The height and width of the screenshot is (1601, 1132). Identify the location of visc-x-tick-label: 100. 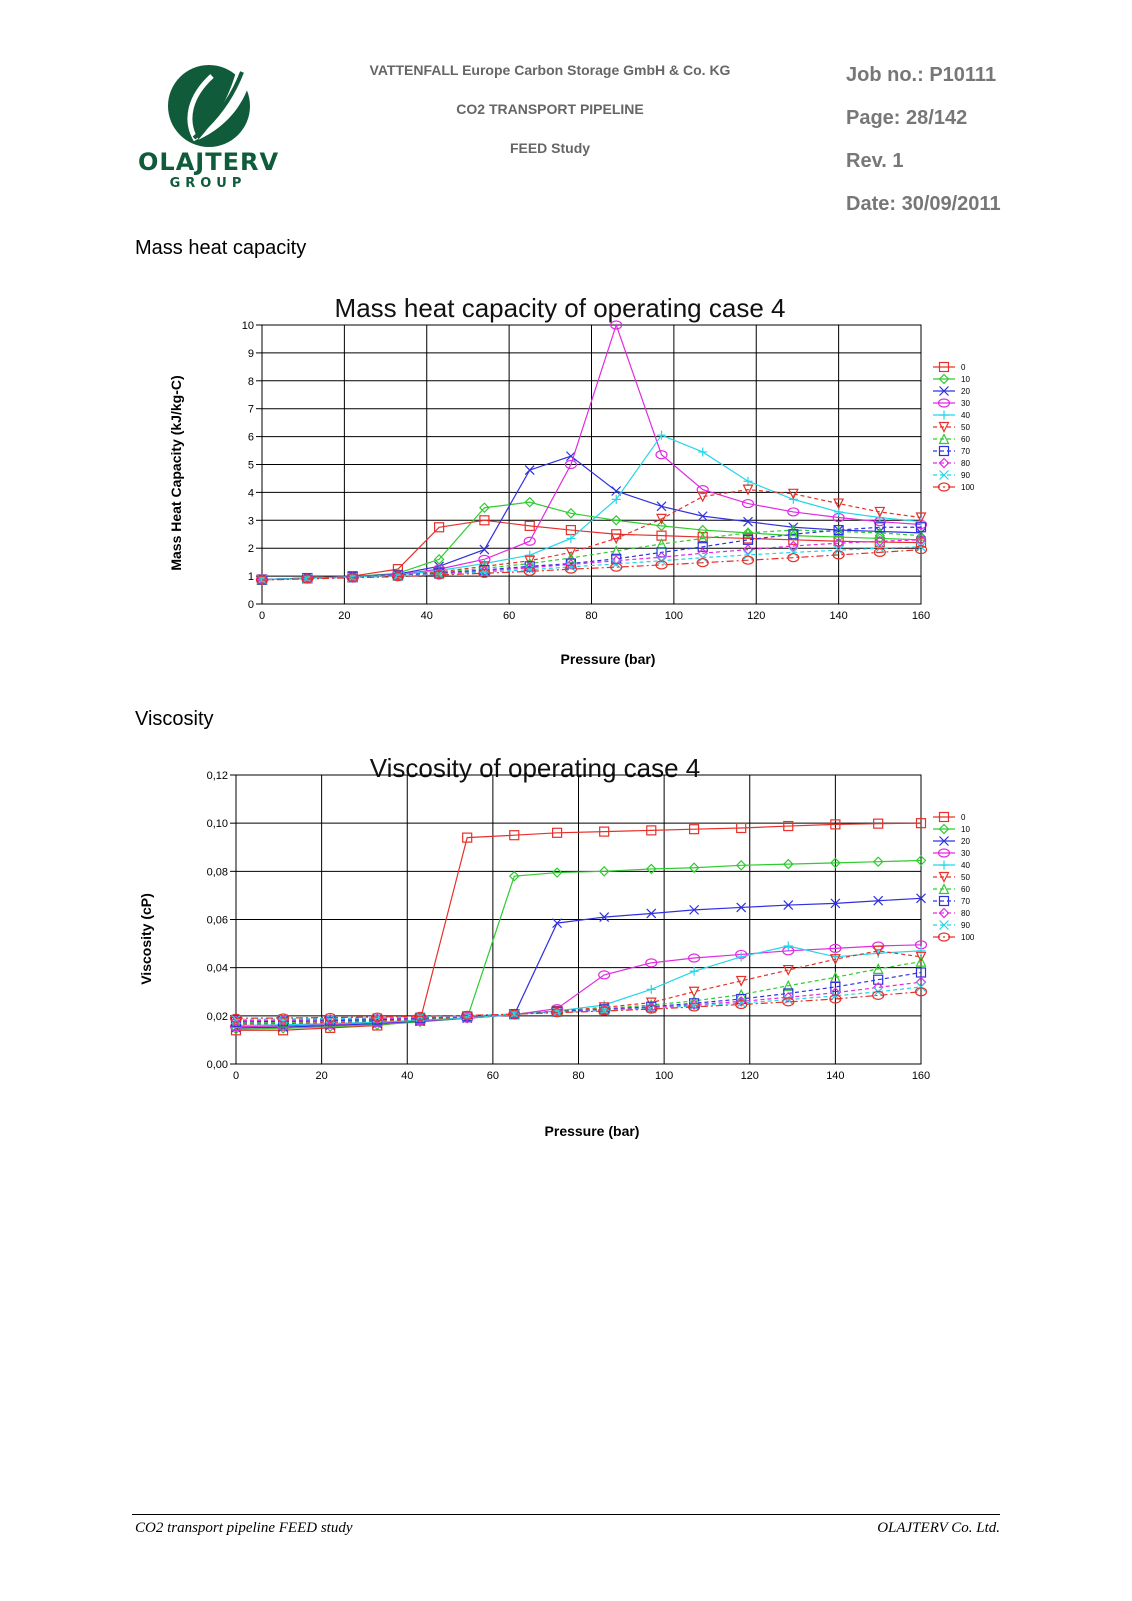
(664, 1076).